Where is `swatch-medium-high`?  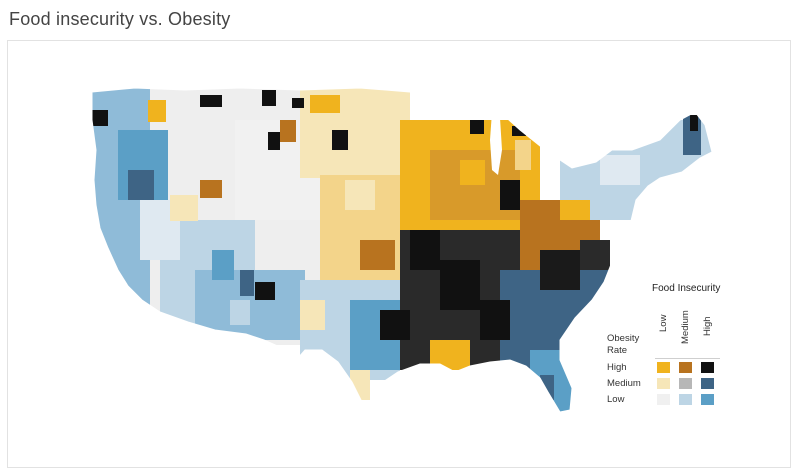
swatch-medium-high is located at coordinates (707, 383).